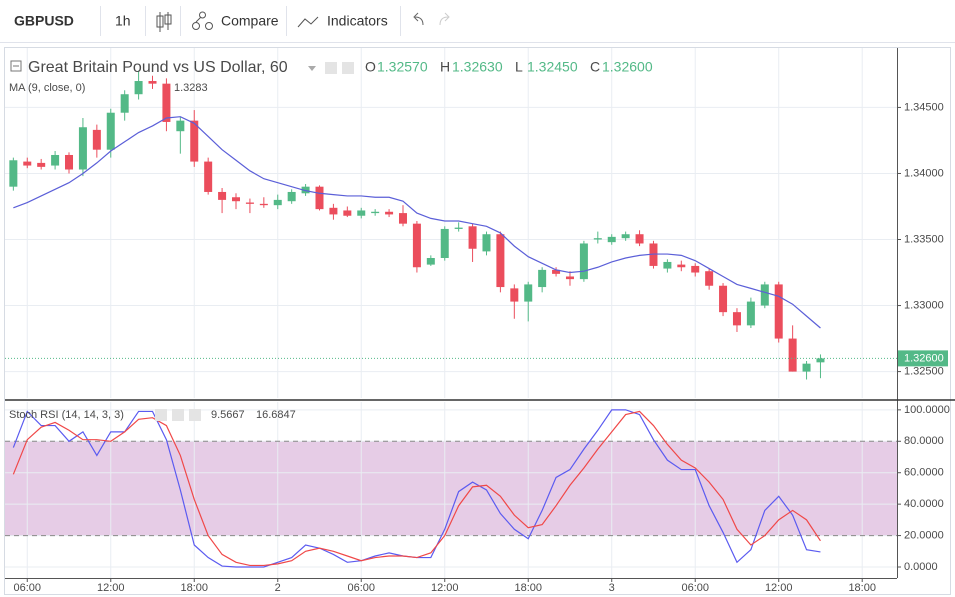 The height and width of the screenshot is (597, 955). What do you see at coordinates (158, 67) in the screenshot?
I see `symbol-title: Great Britain Pound vs US Dollar, 60` at bounding box center [158, 67].